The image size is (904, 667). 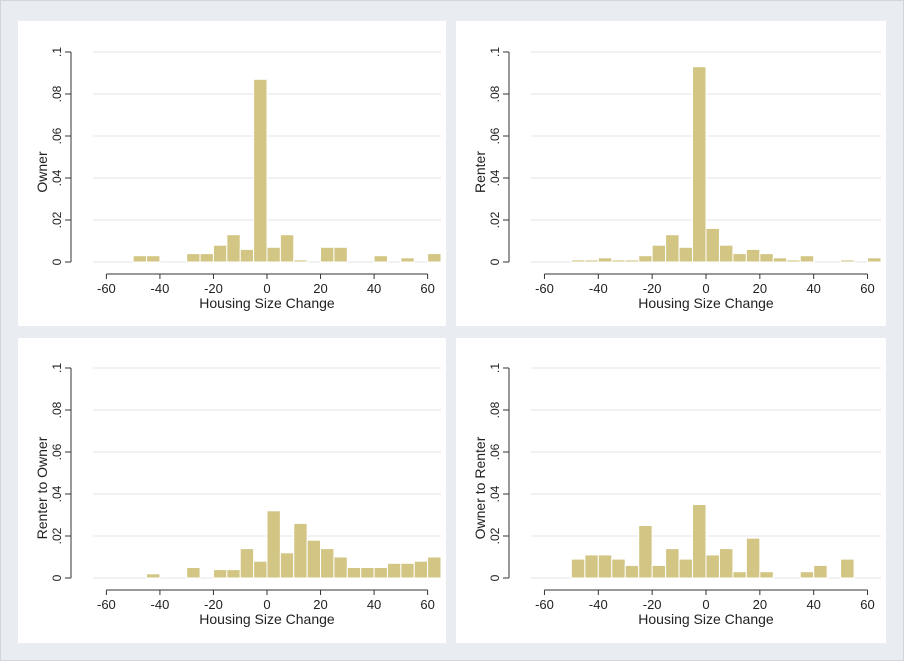 What do you see at coordinates (320, 604) in the screenshot?
I see `x-tick-label: 20` at bounding box center [320, 604].